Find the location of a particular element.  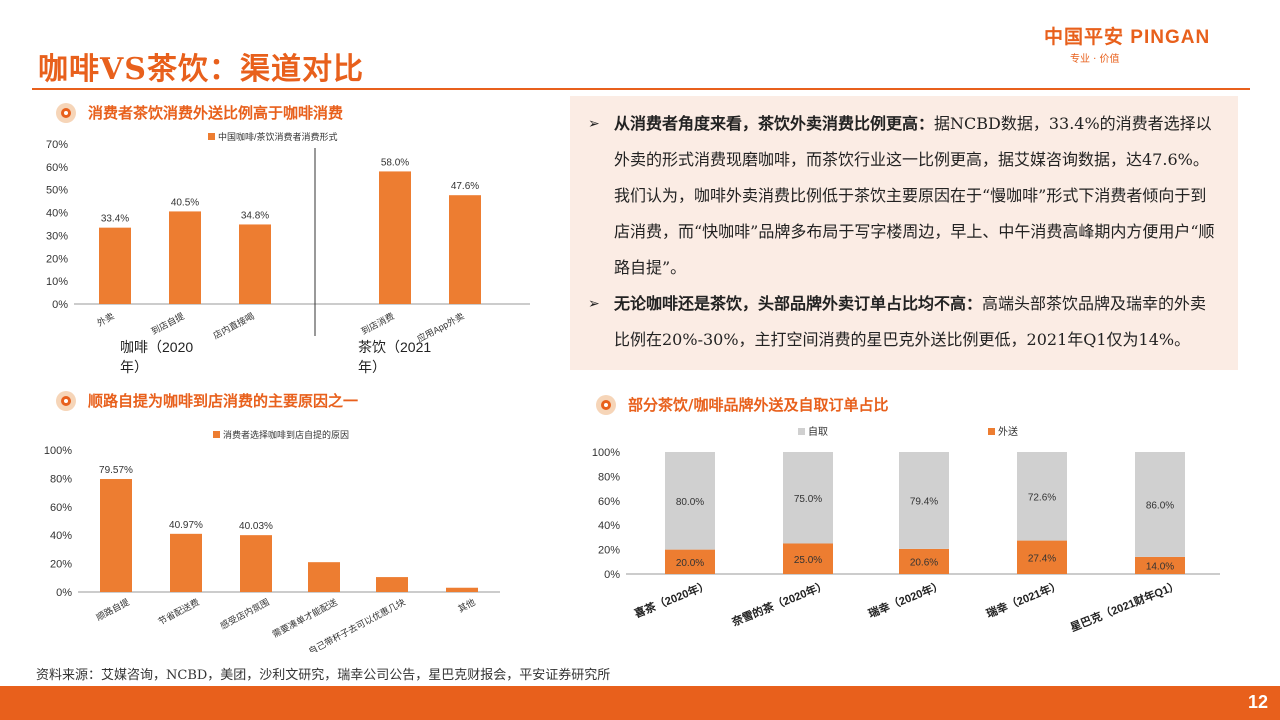

category-label: 瑞幸（2021年） is located at coordinates (1023, 599).